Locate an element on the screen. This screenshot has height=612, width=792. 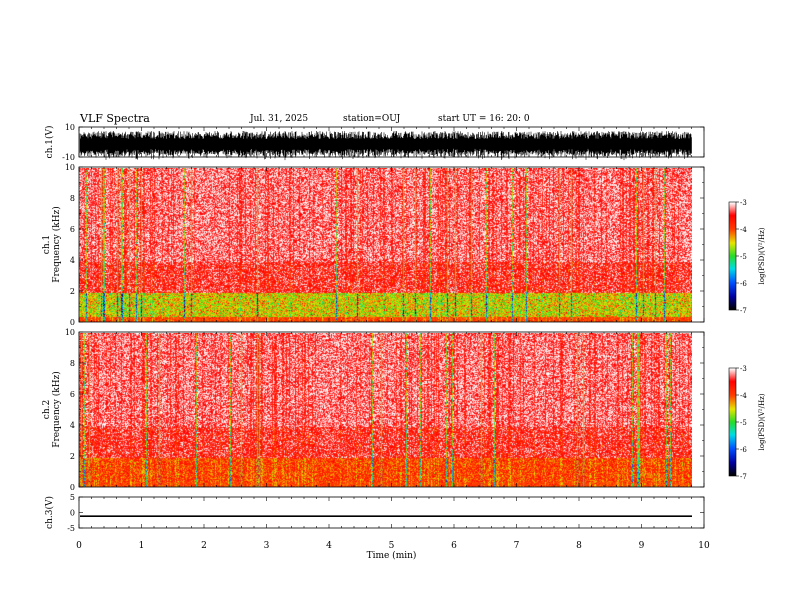
colorbar-1-tick-label: -6 is located at coordinates (743, 284).